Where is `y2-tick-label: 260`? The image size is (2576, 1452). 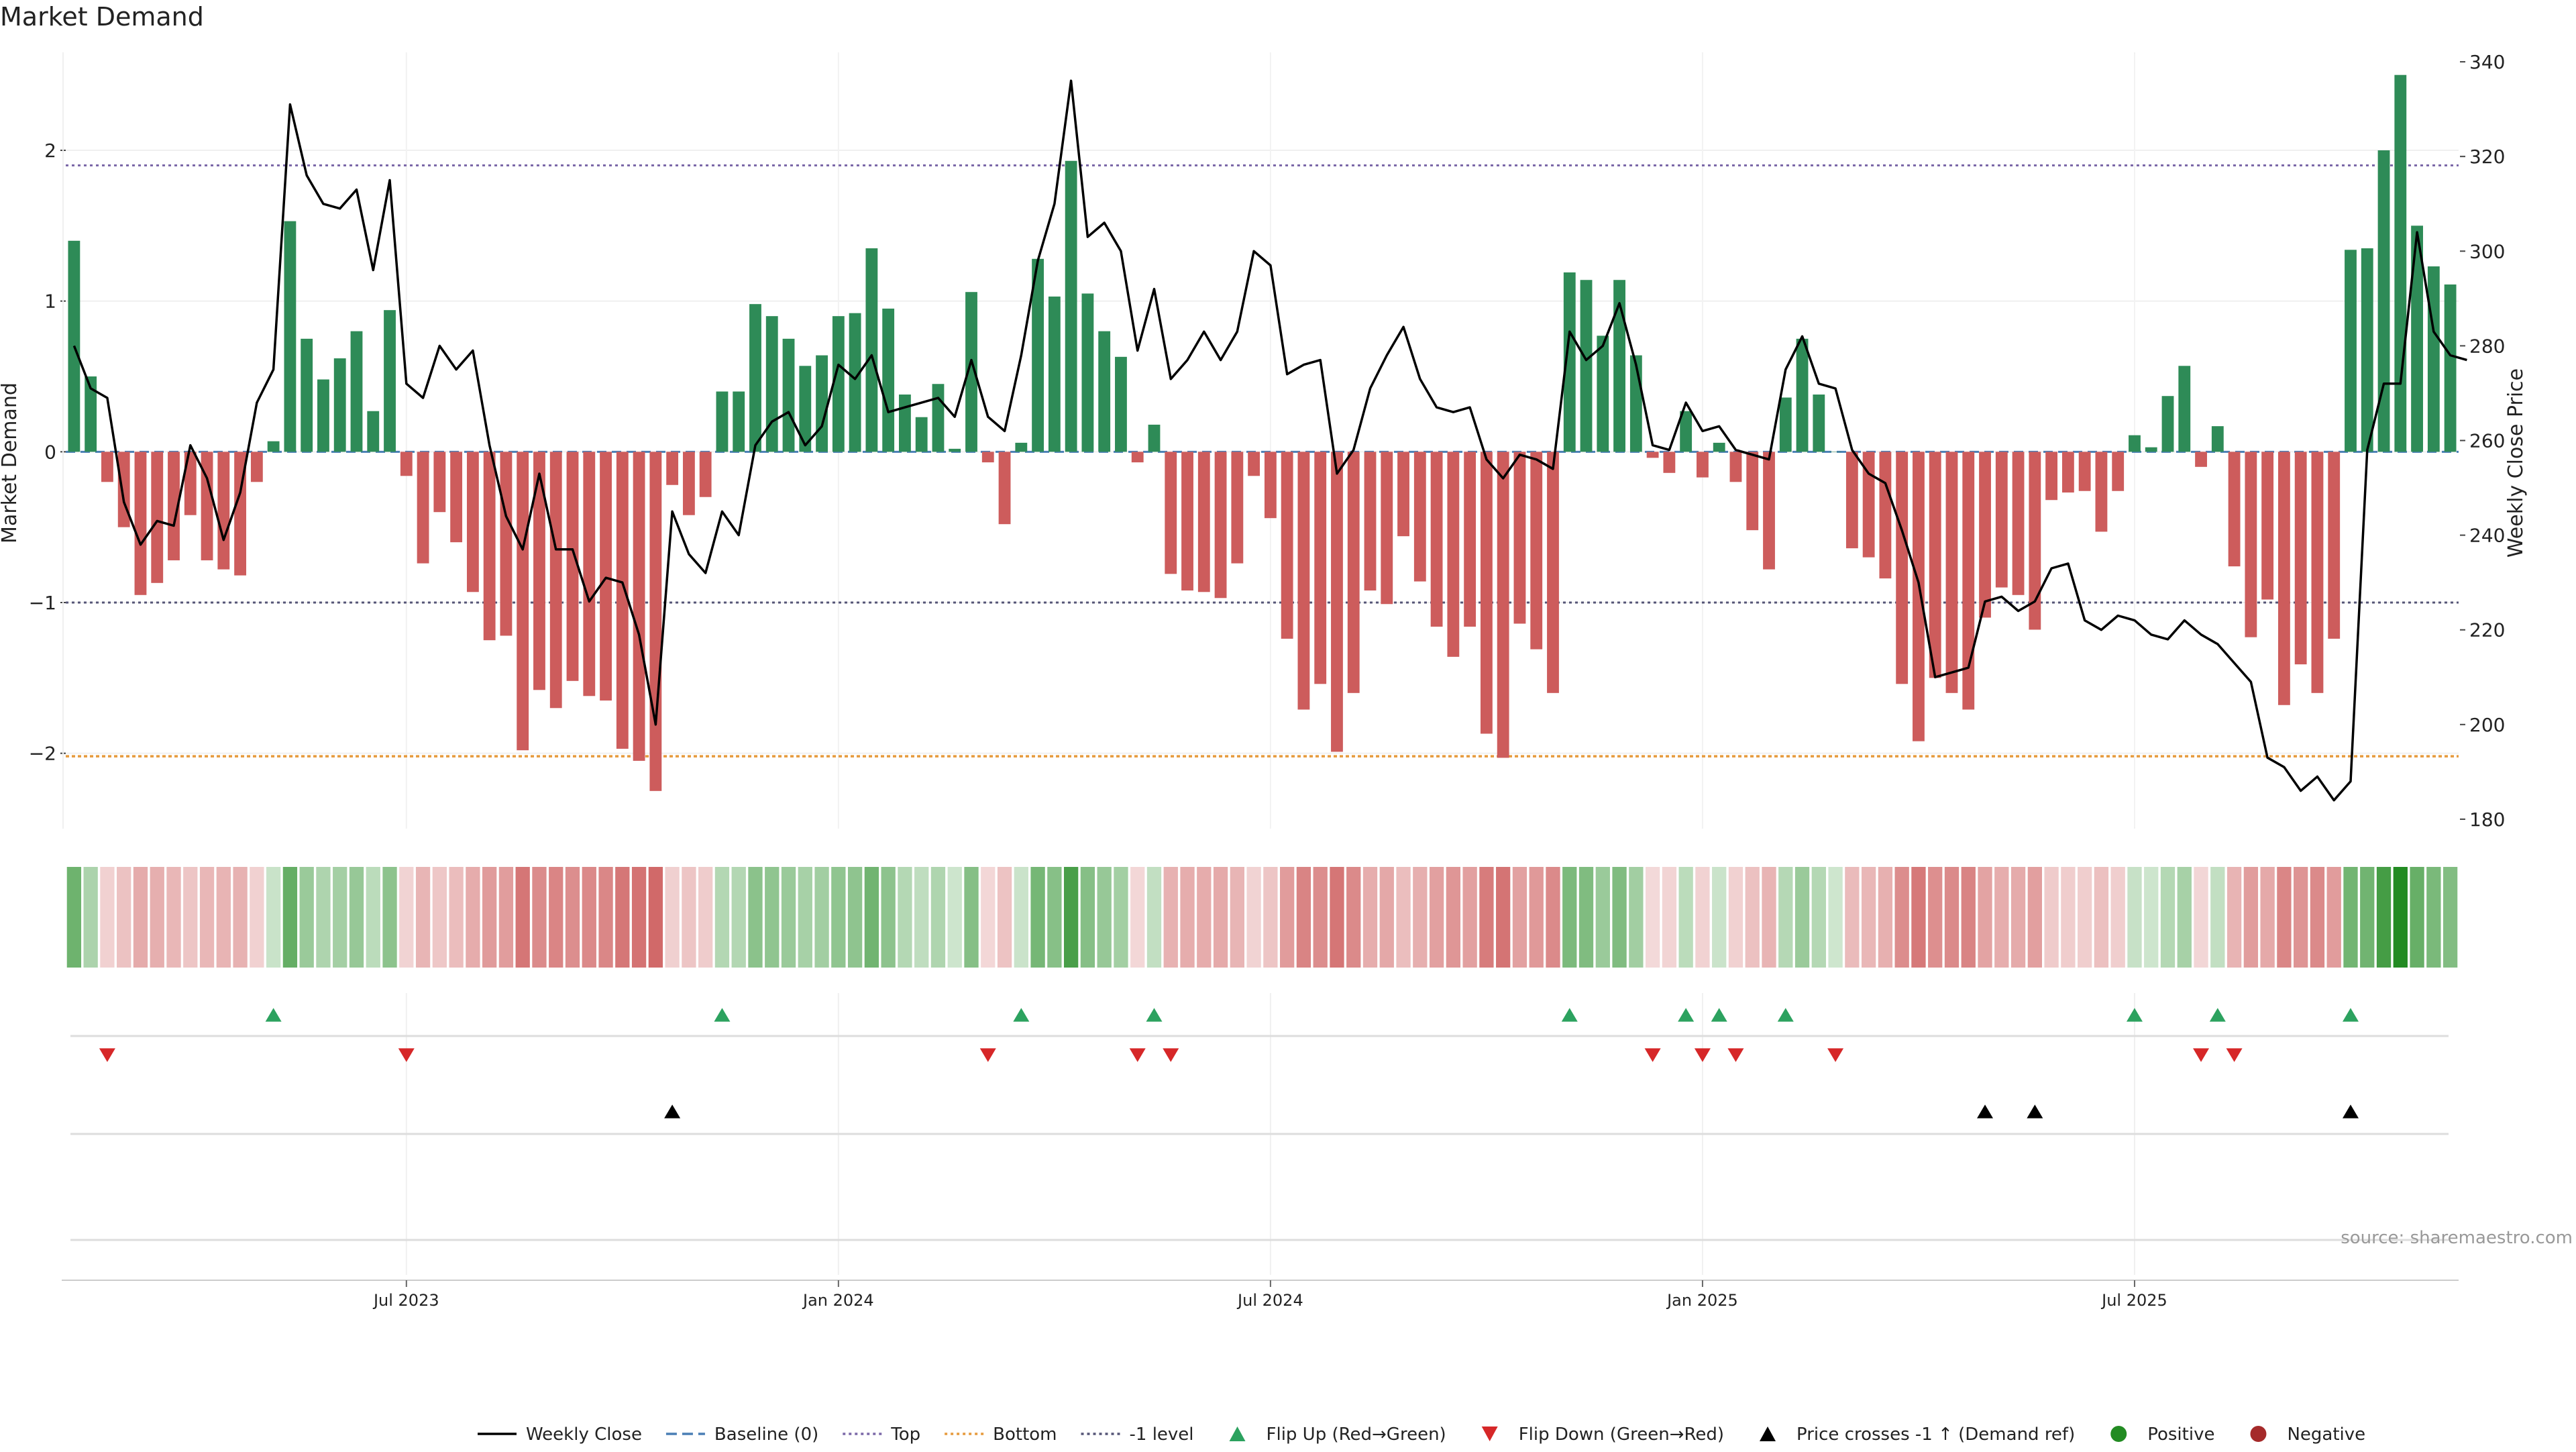
y2-tick-label: 260 is located at coordinates (2487, 441).